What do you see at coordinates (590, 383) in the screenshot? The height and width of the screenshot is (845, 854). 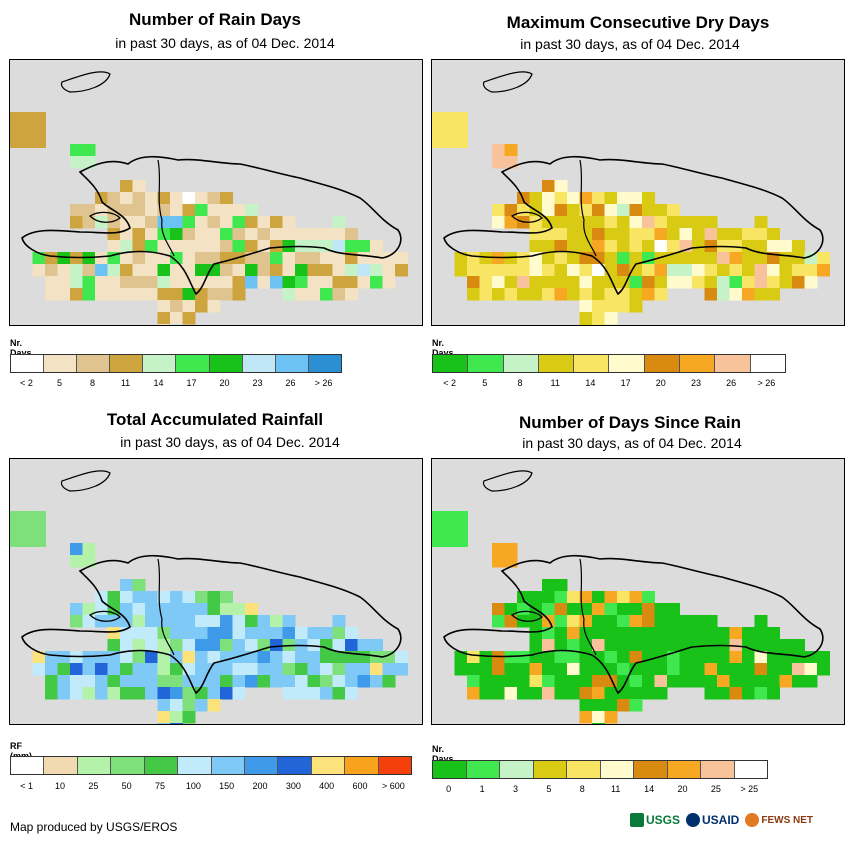 I see `legend-label: 14` at bounding box center [590, 383].